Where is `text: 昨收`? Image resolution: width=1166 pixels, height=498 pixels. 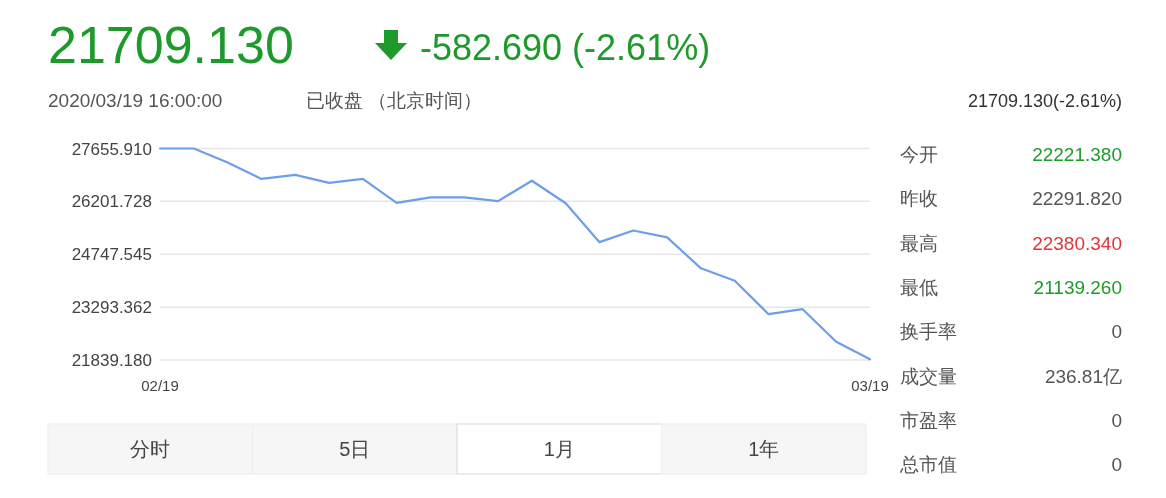 text: 昨收 is located at coordinates (919, 199).